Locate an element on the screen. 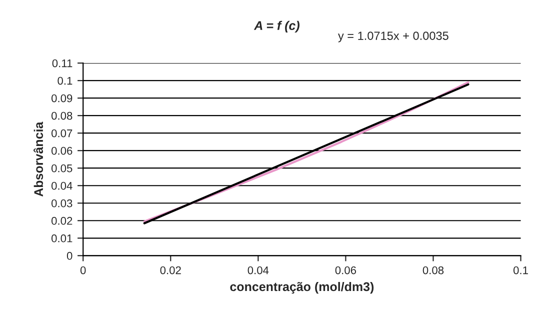  y-axis-title: Absorvância is located at coordinates (39, 159).